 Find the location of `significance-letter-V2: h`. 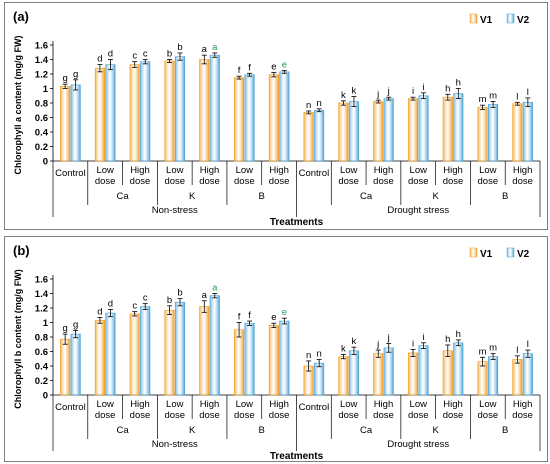

significance-letter-V2: h is located at coordinates (458, 83).